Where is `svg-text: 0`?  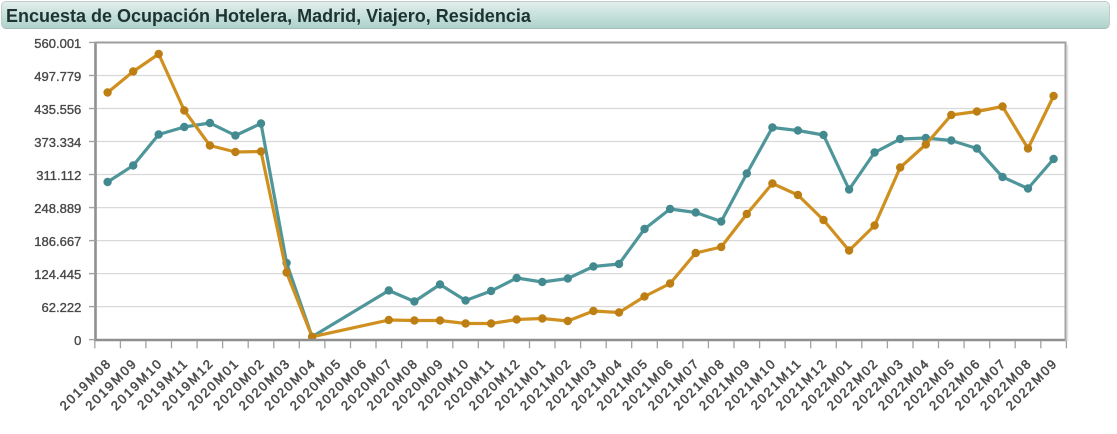 svg-text: 0 is located at coordinates (77, 340).